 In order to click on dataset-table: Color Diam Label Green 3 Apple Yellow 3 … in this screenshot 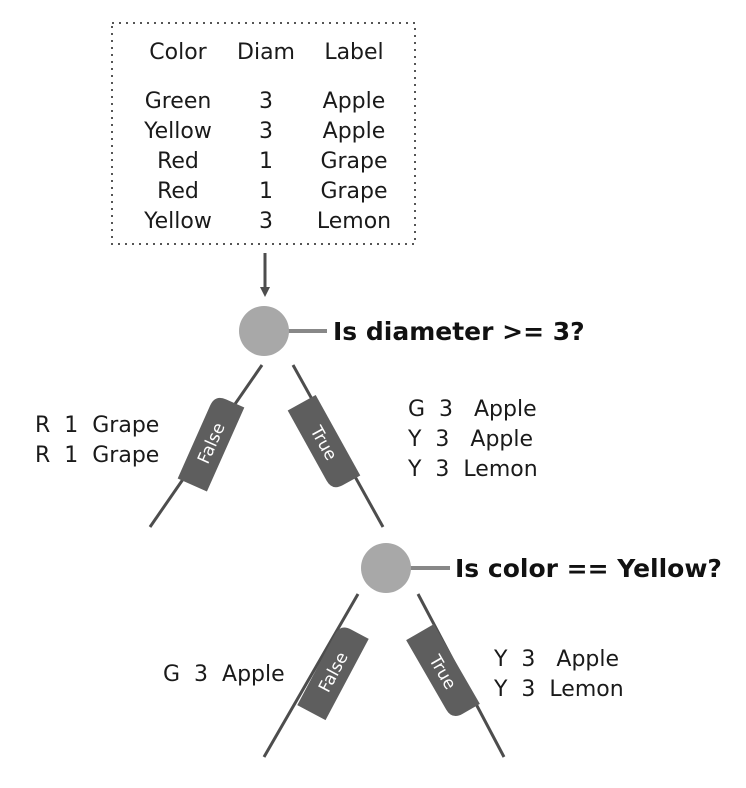, I will do `click(263, 133)`.